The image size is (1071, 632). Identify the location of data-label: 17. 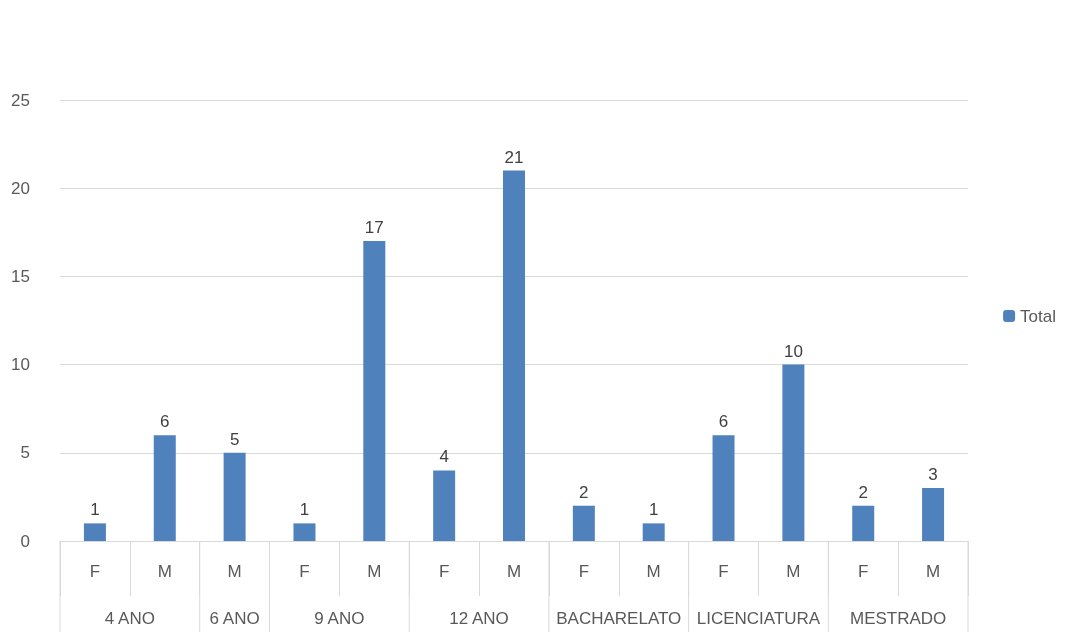
(374, 228).